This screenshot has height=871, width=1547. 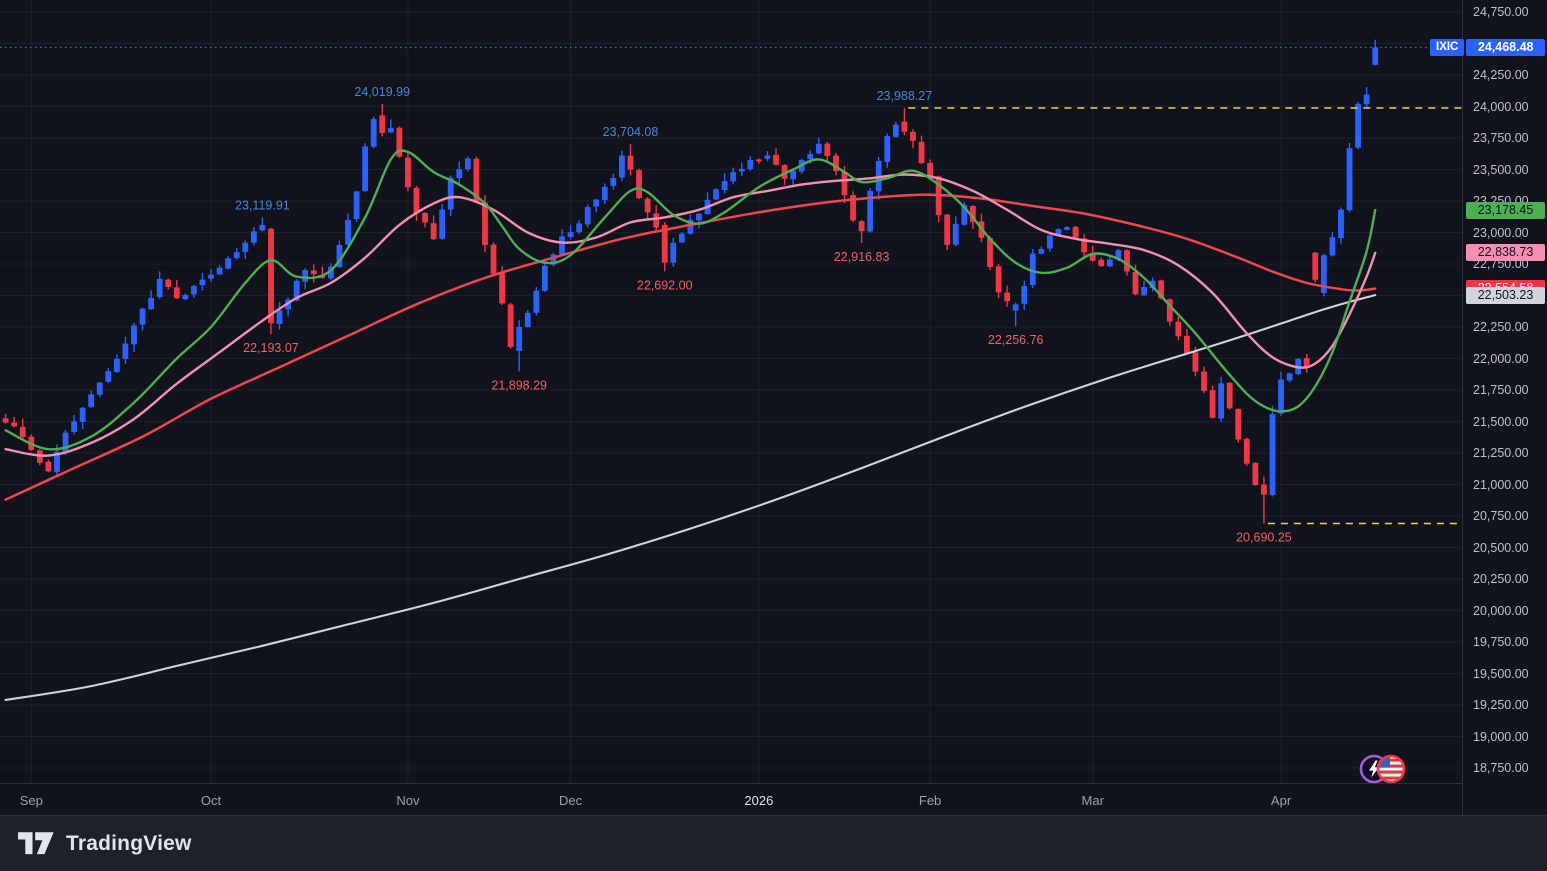 What do you see at coordinates (862, 257) in the screenshot?
I see `price-annotation: 22,916.83` at bounding box center [862, 257].